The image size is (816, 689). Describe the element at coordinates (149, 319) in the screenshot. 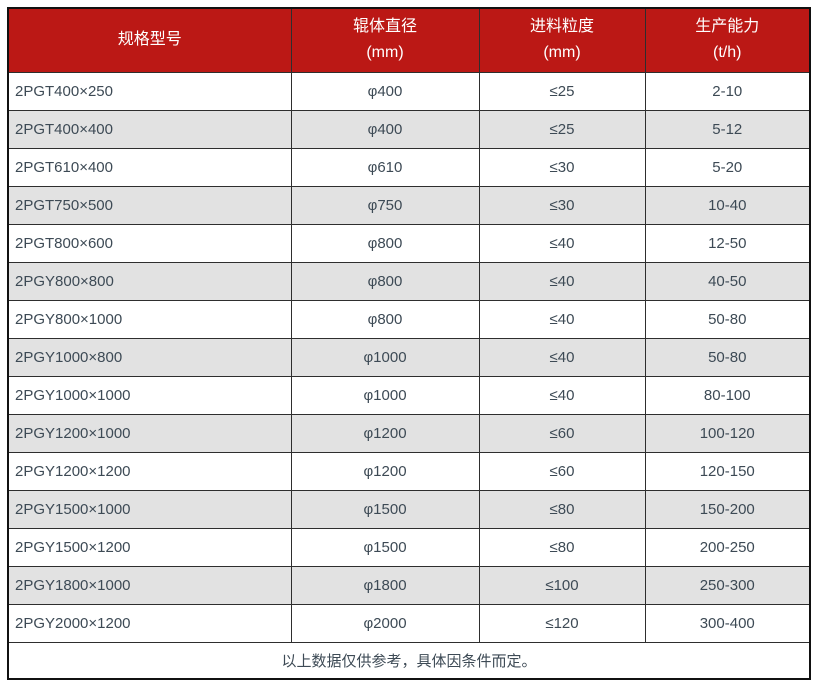

I see `cell-model: 2PGY800×1000` at that location.